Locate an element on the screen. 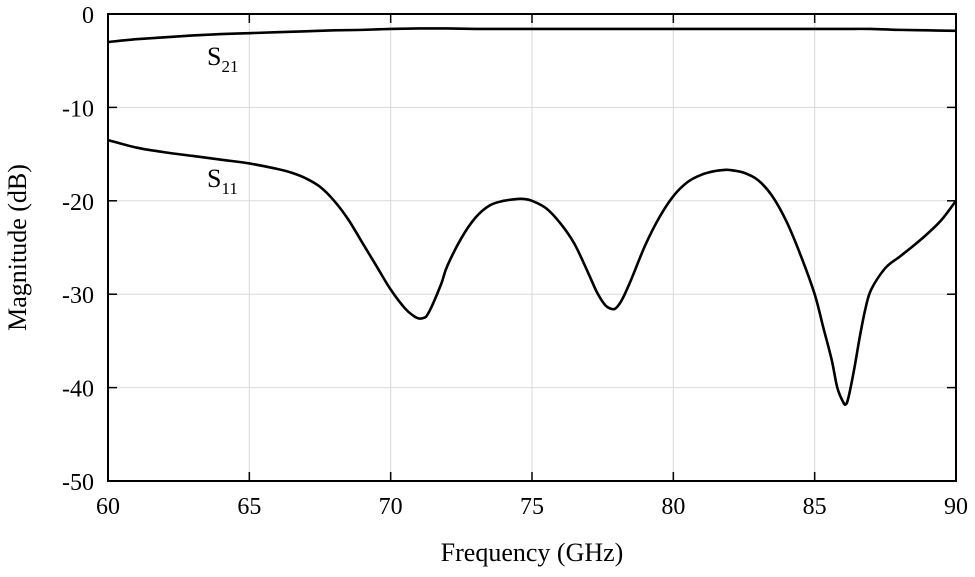 The height and width of the screenshot is (577, 975). label-s21: S21 is located at coordinates (222, 59).